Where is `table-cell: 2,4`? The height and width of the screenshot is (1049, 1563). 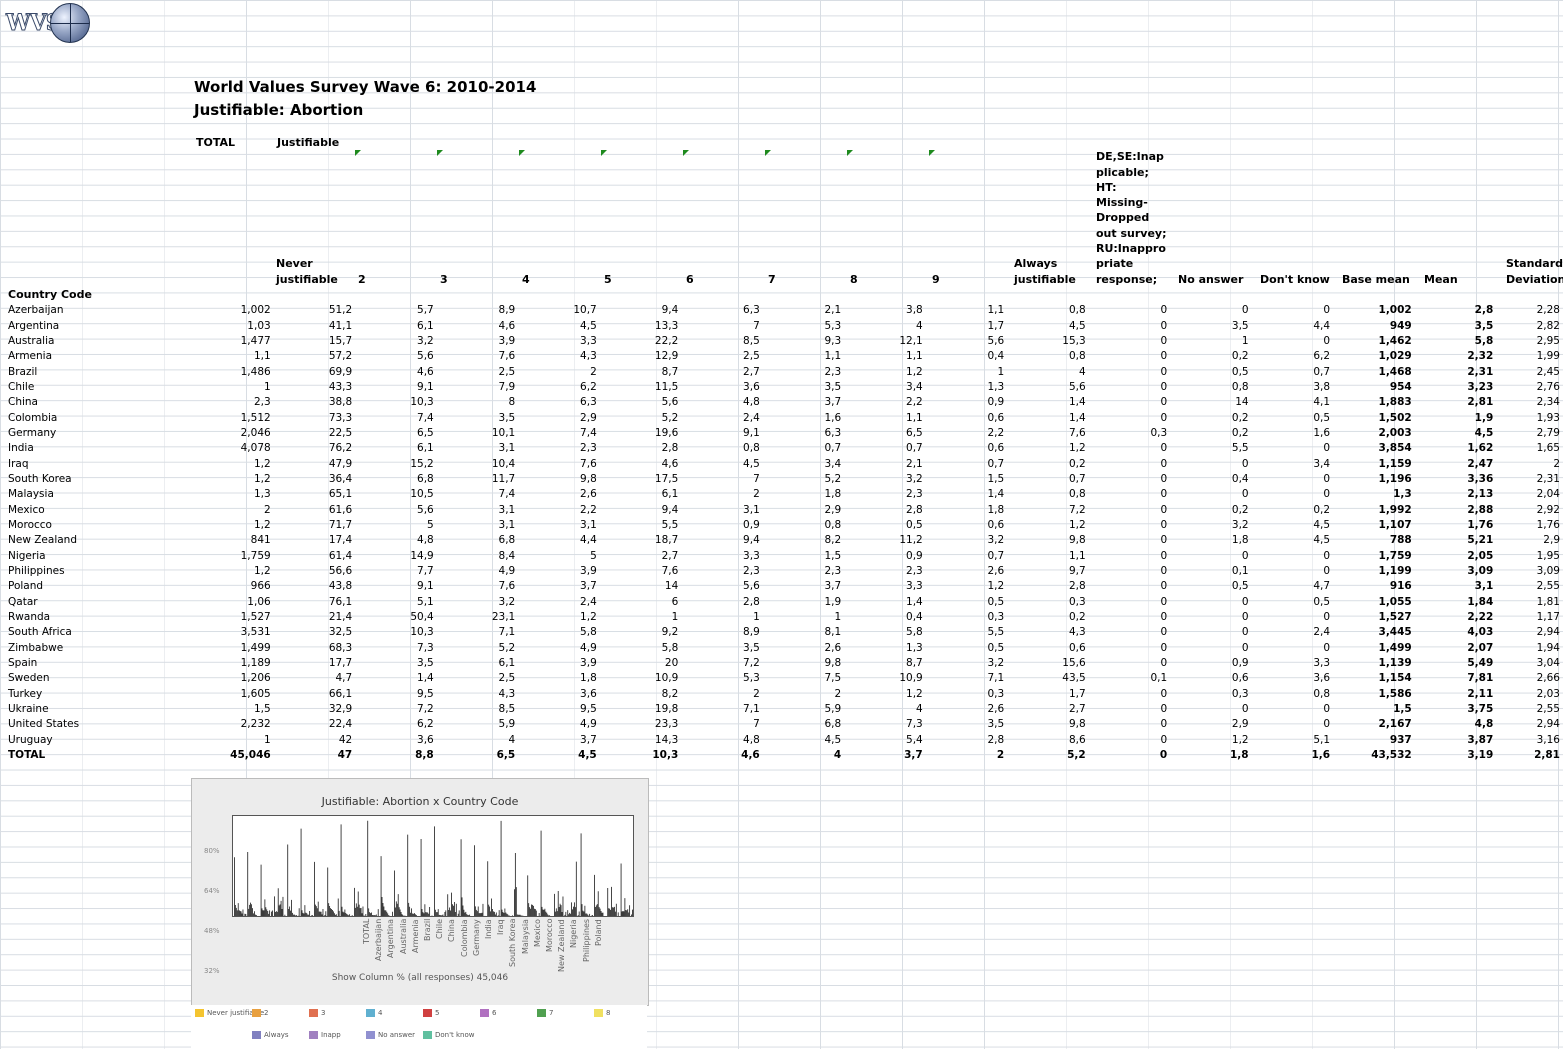
table-cell: 2,4 is located at coordinates (588, 601).